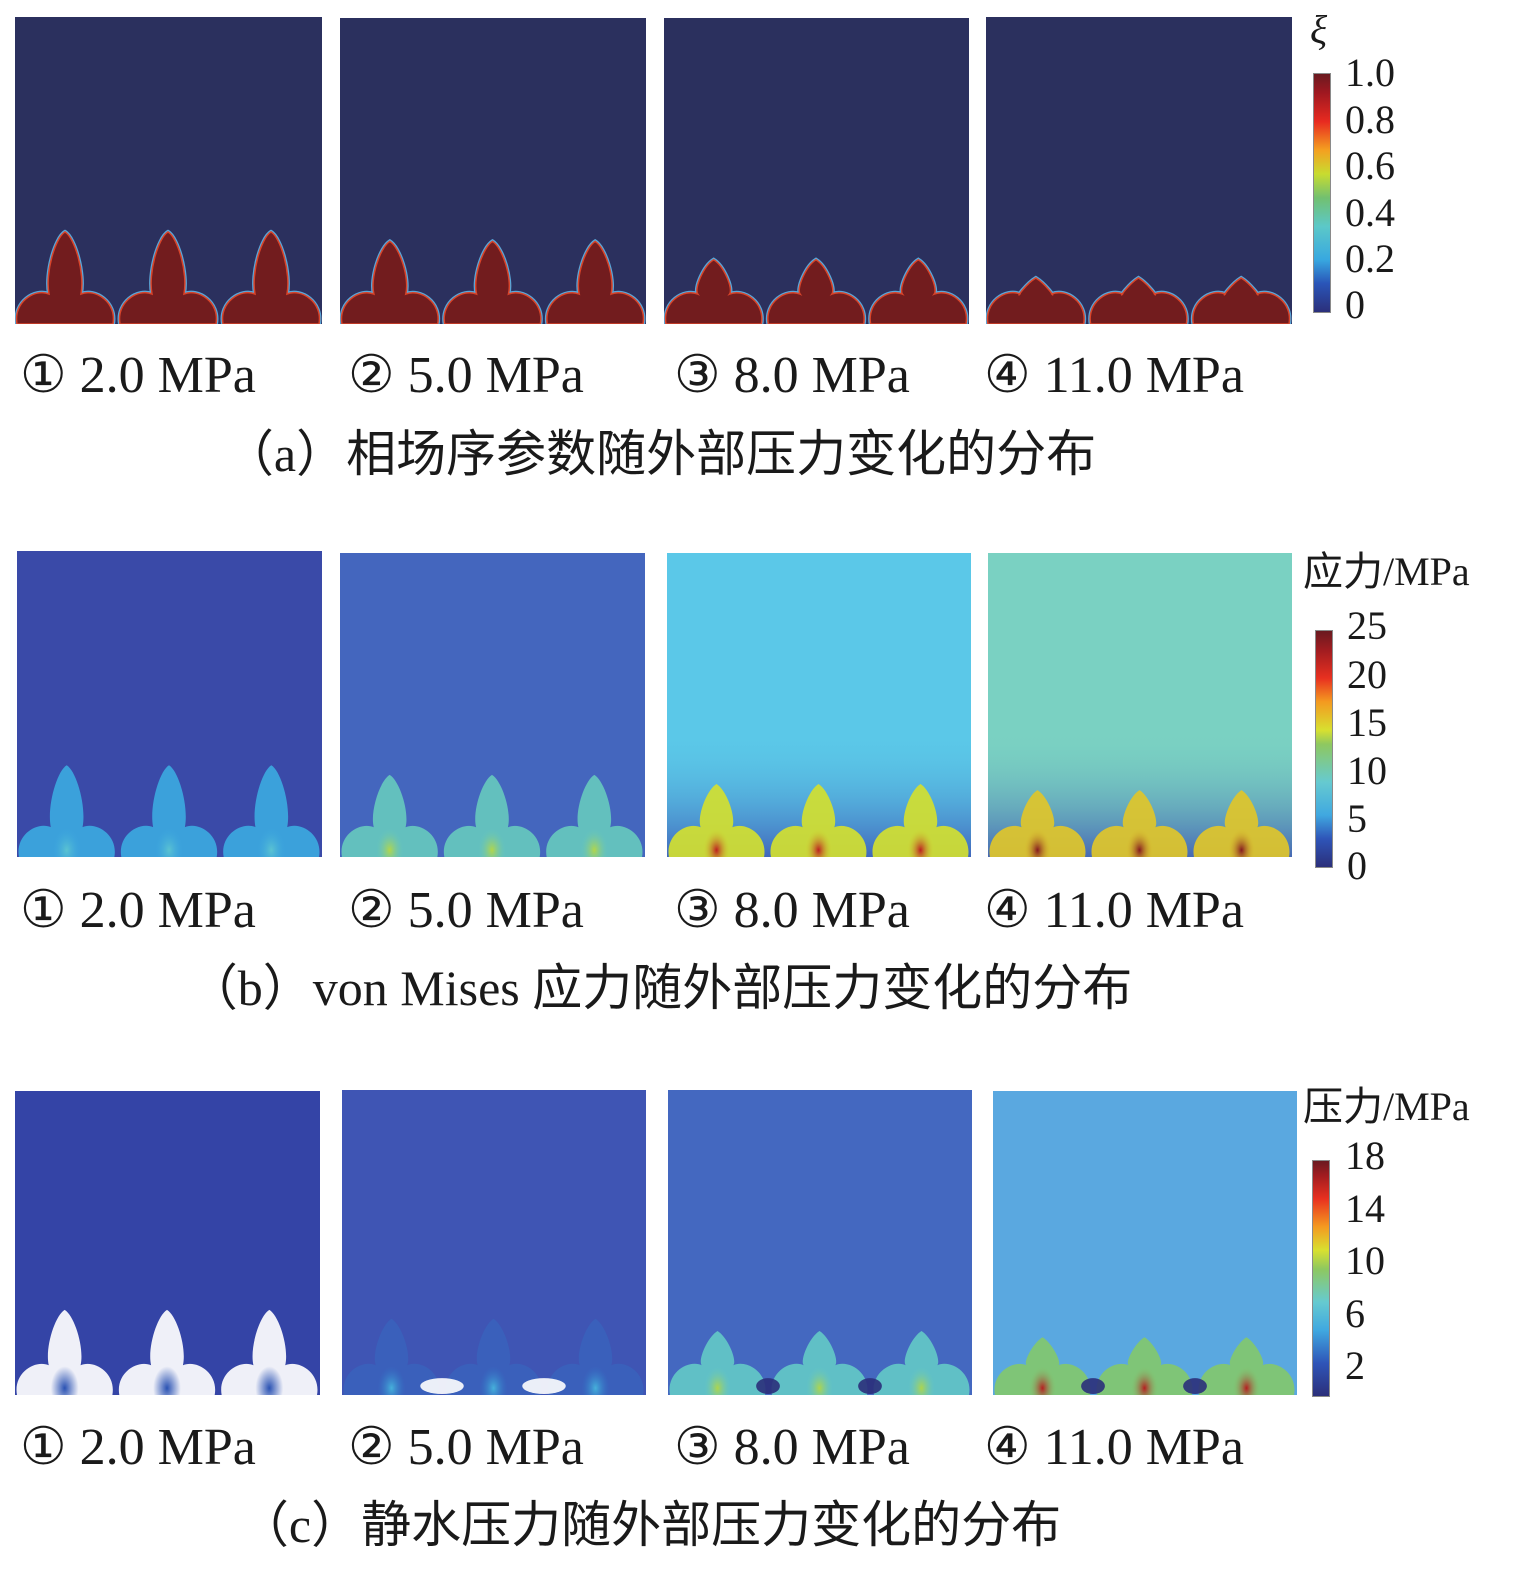 The height and width of the screenshot is (1570, 1535). What do you see at coordinates (1370, 258) in the screenshot?
I see `colorbar-tick: 0.2` at bounding box center [1370, 258].